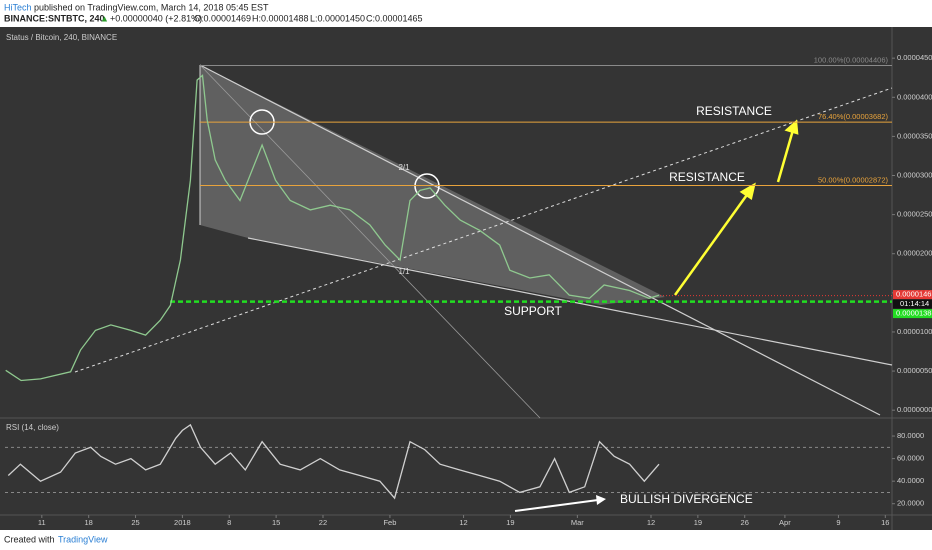 Image resolution: width=932 pixels, height=550 pixels. What do you see at coordinates (337, 18) in the screenshot?
I see `low: L:0.00001450` at bounding box center [337, 18].